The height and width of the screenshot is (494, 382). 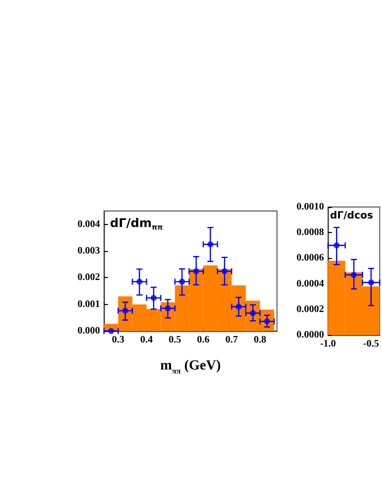 I want to click on y-tick-label: 0.0006, so click(x=310, y=258).